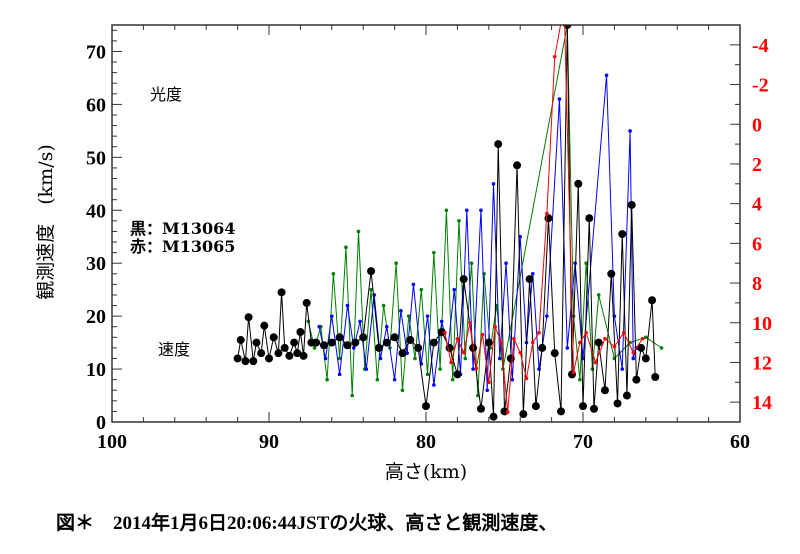  What do you see at coordinates (96, 105) in the screenshot?
I see `y-tick-label: 60` at bounding box center [96, 105].